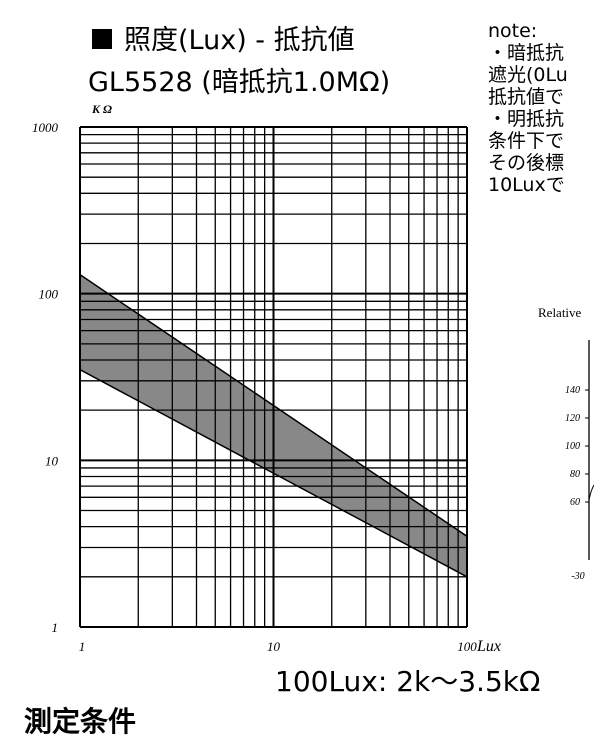  Describe the element at coordinates (526, 97) in the screenshot. I see `note-line: 抵抗値で` at that location.